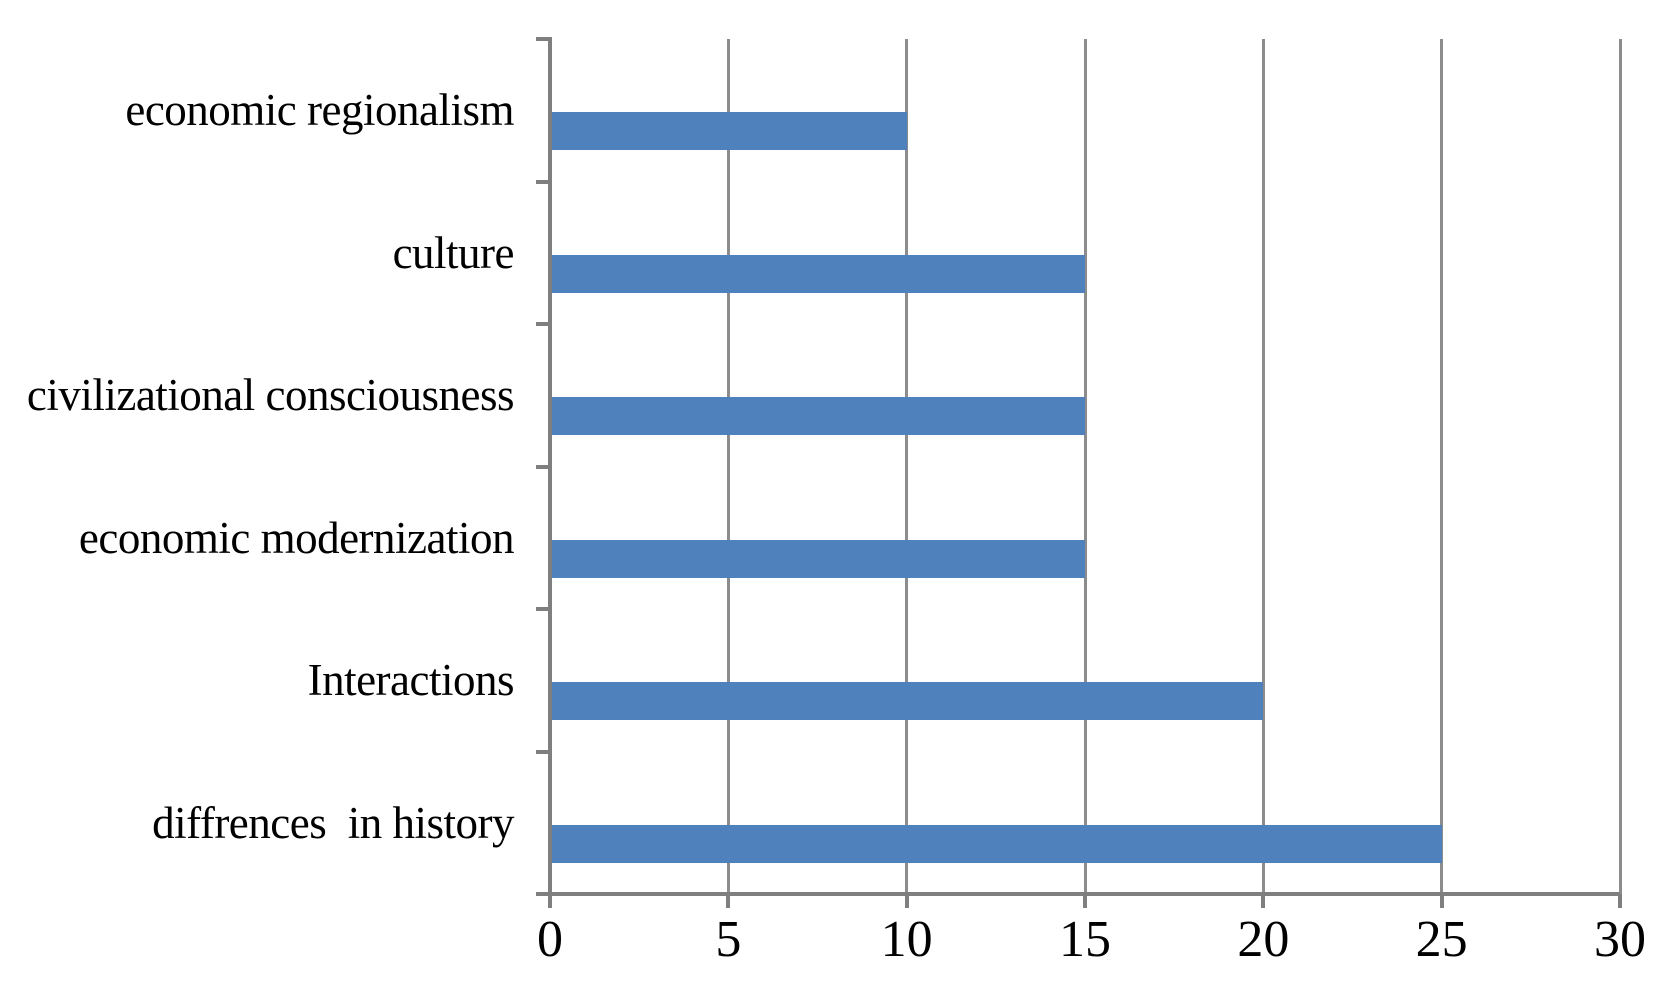  I want to click on y-axis-line, so click(550, 466).